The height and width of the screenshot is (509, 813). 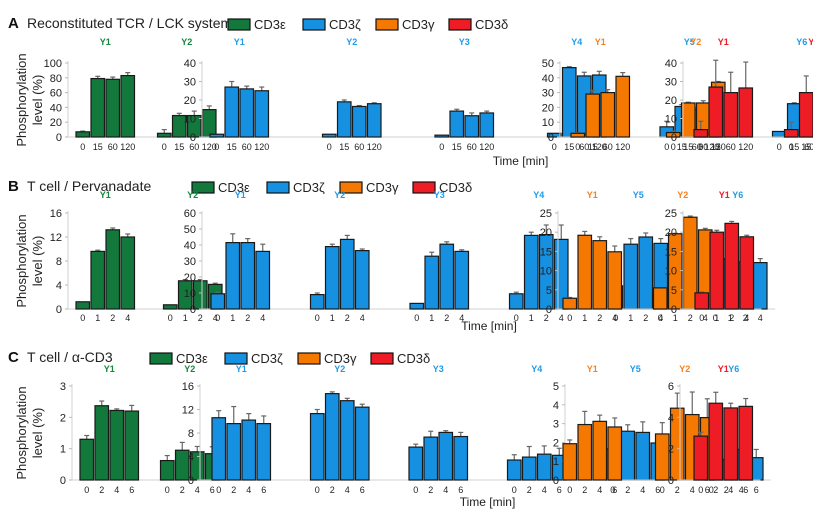 I want to click on legend-label-CD3d: CD3δ, so click(x=491, y=24).